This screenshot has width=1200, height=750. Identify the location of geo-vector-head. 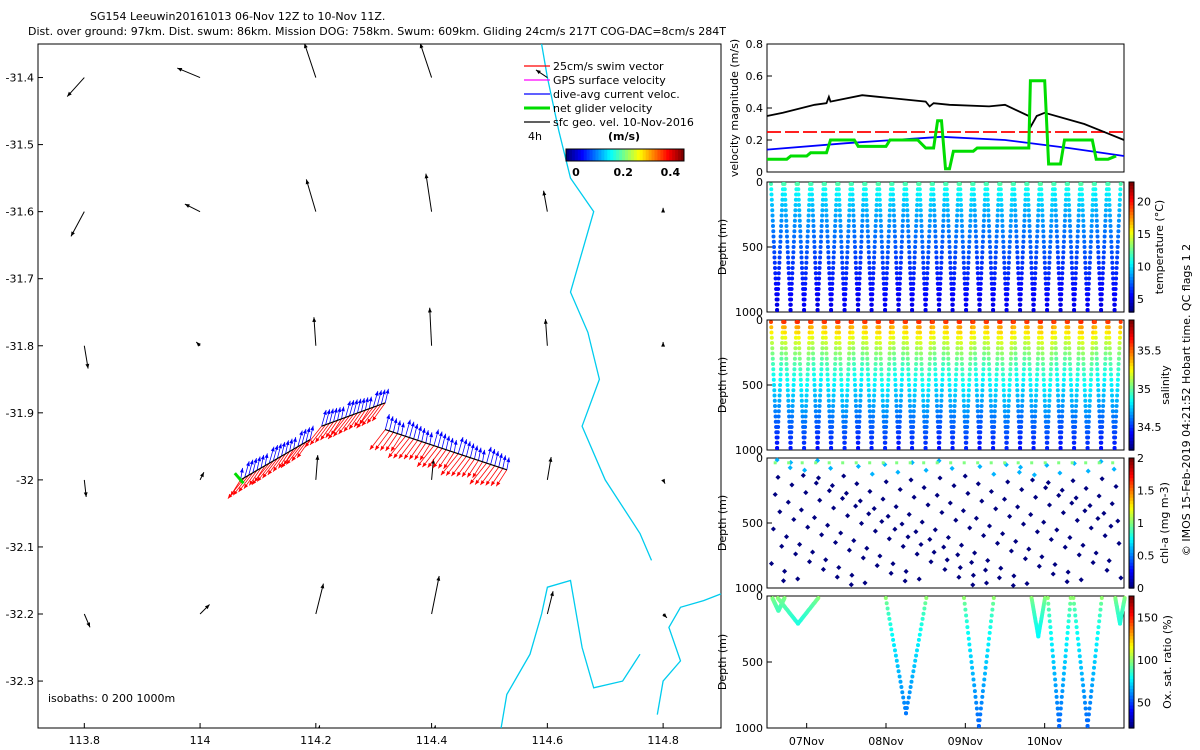
(317, 457).